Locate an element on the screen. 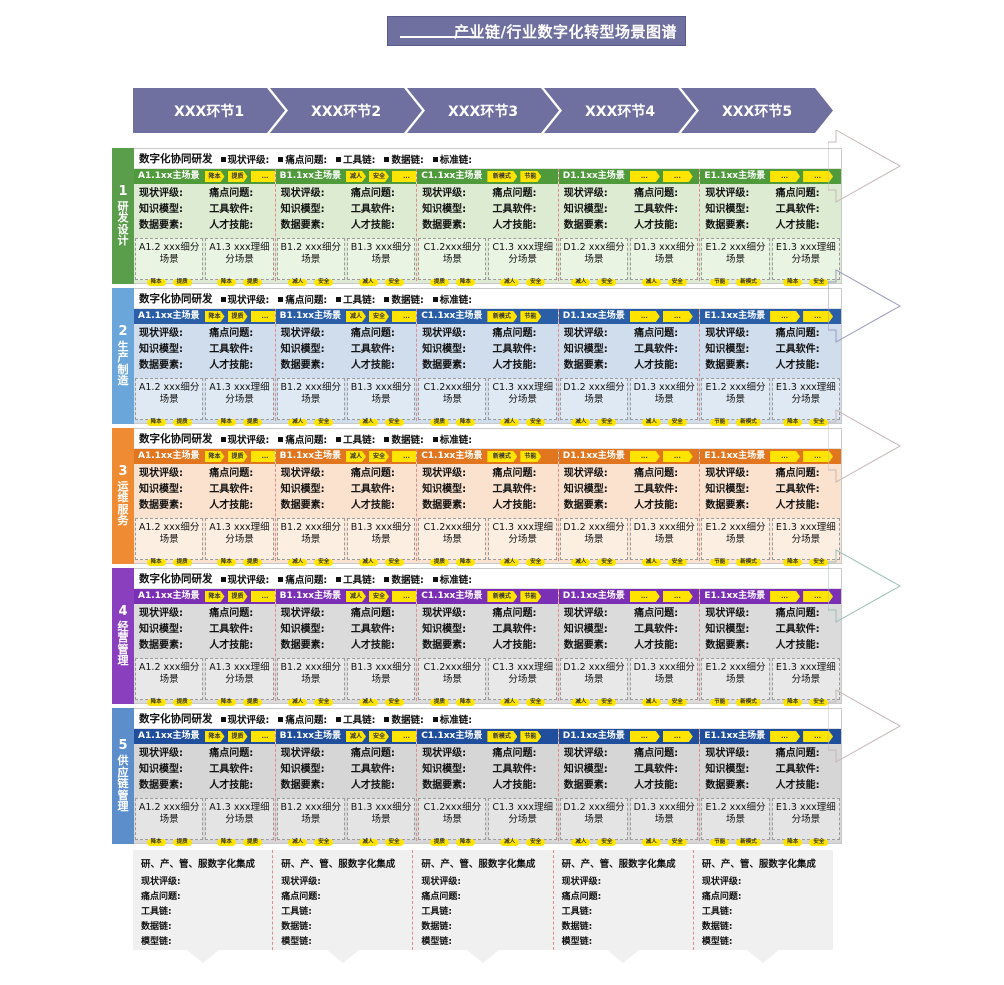 The width and height of the screenshot is (1004, 985). integration-cell-3: 研、产、管、服数字化集成 现状评级: 痛点问题: 工具链: 数据链: 模型链: is located at coordinates (483, 907).